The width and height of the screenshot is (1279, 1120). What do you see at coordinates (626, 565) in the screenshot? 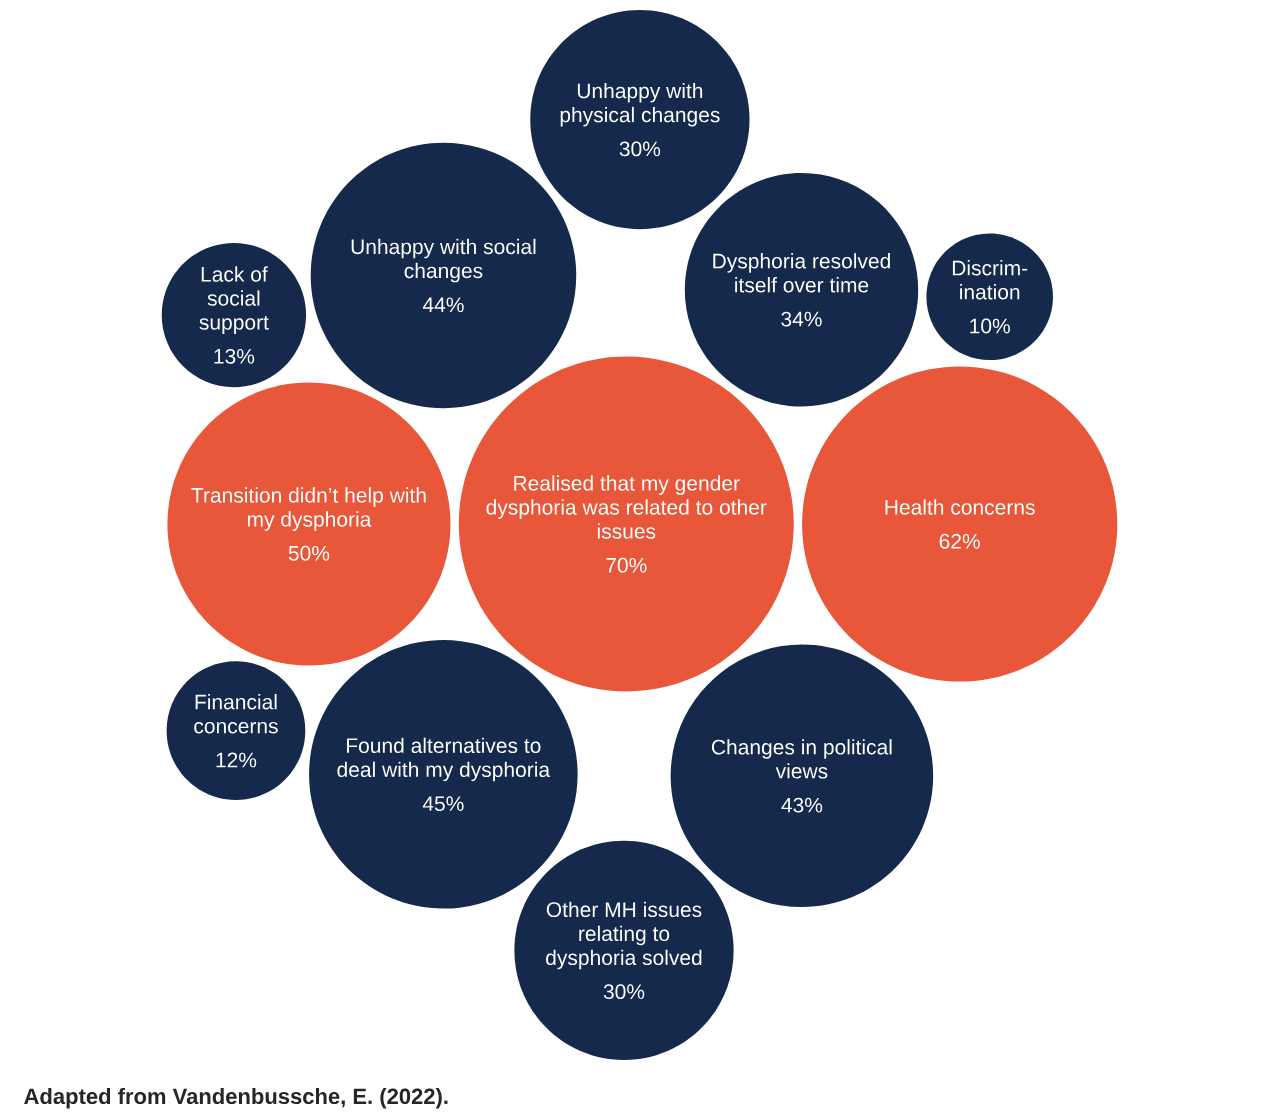
I see `data-label: 70%` at bounding box center [626, 565].